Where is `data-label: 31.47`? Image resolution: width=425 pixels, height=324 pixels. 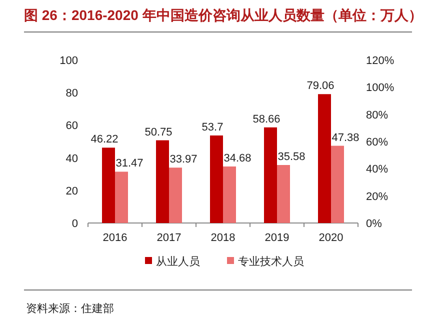
data-label: 31.47 is located at coordinates (130, 164).